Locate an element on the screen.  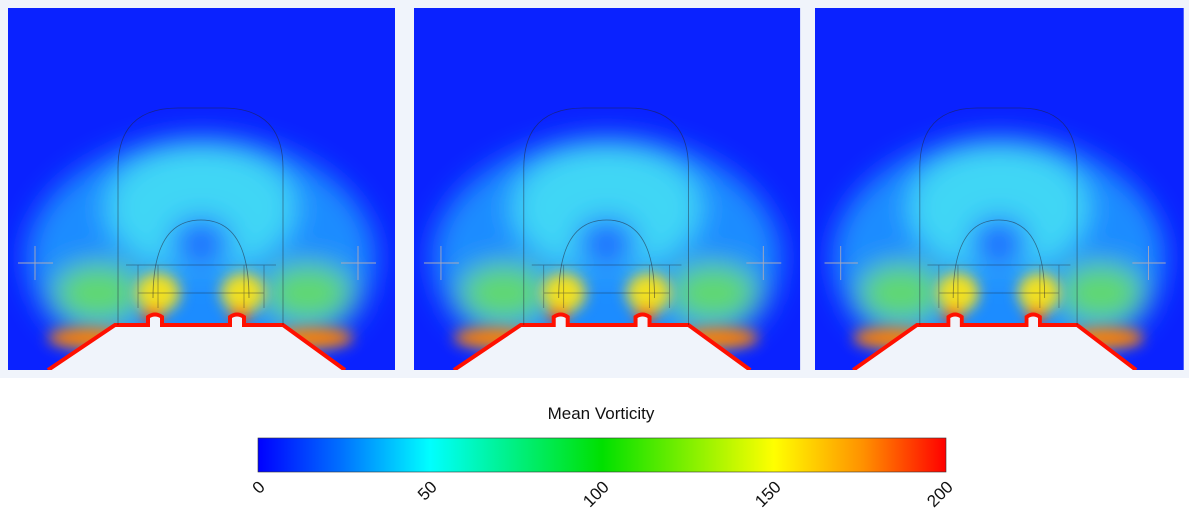
colorbar is located at coordinates (602, 455).